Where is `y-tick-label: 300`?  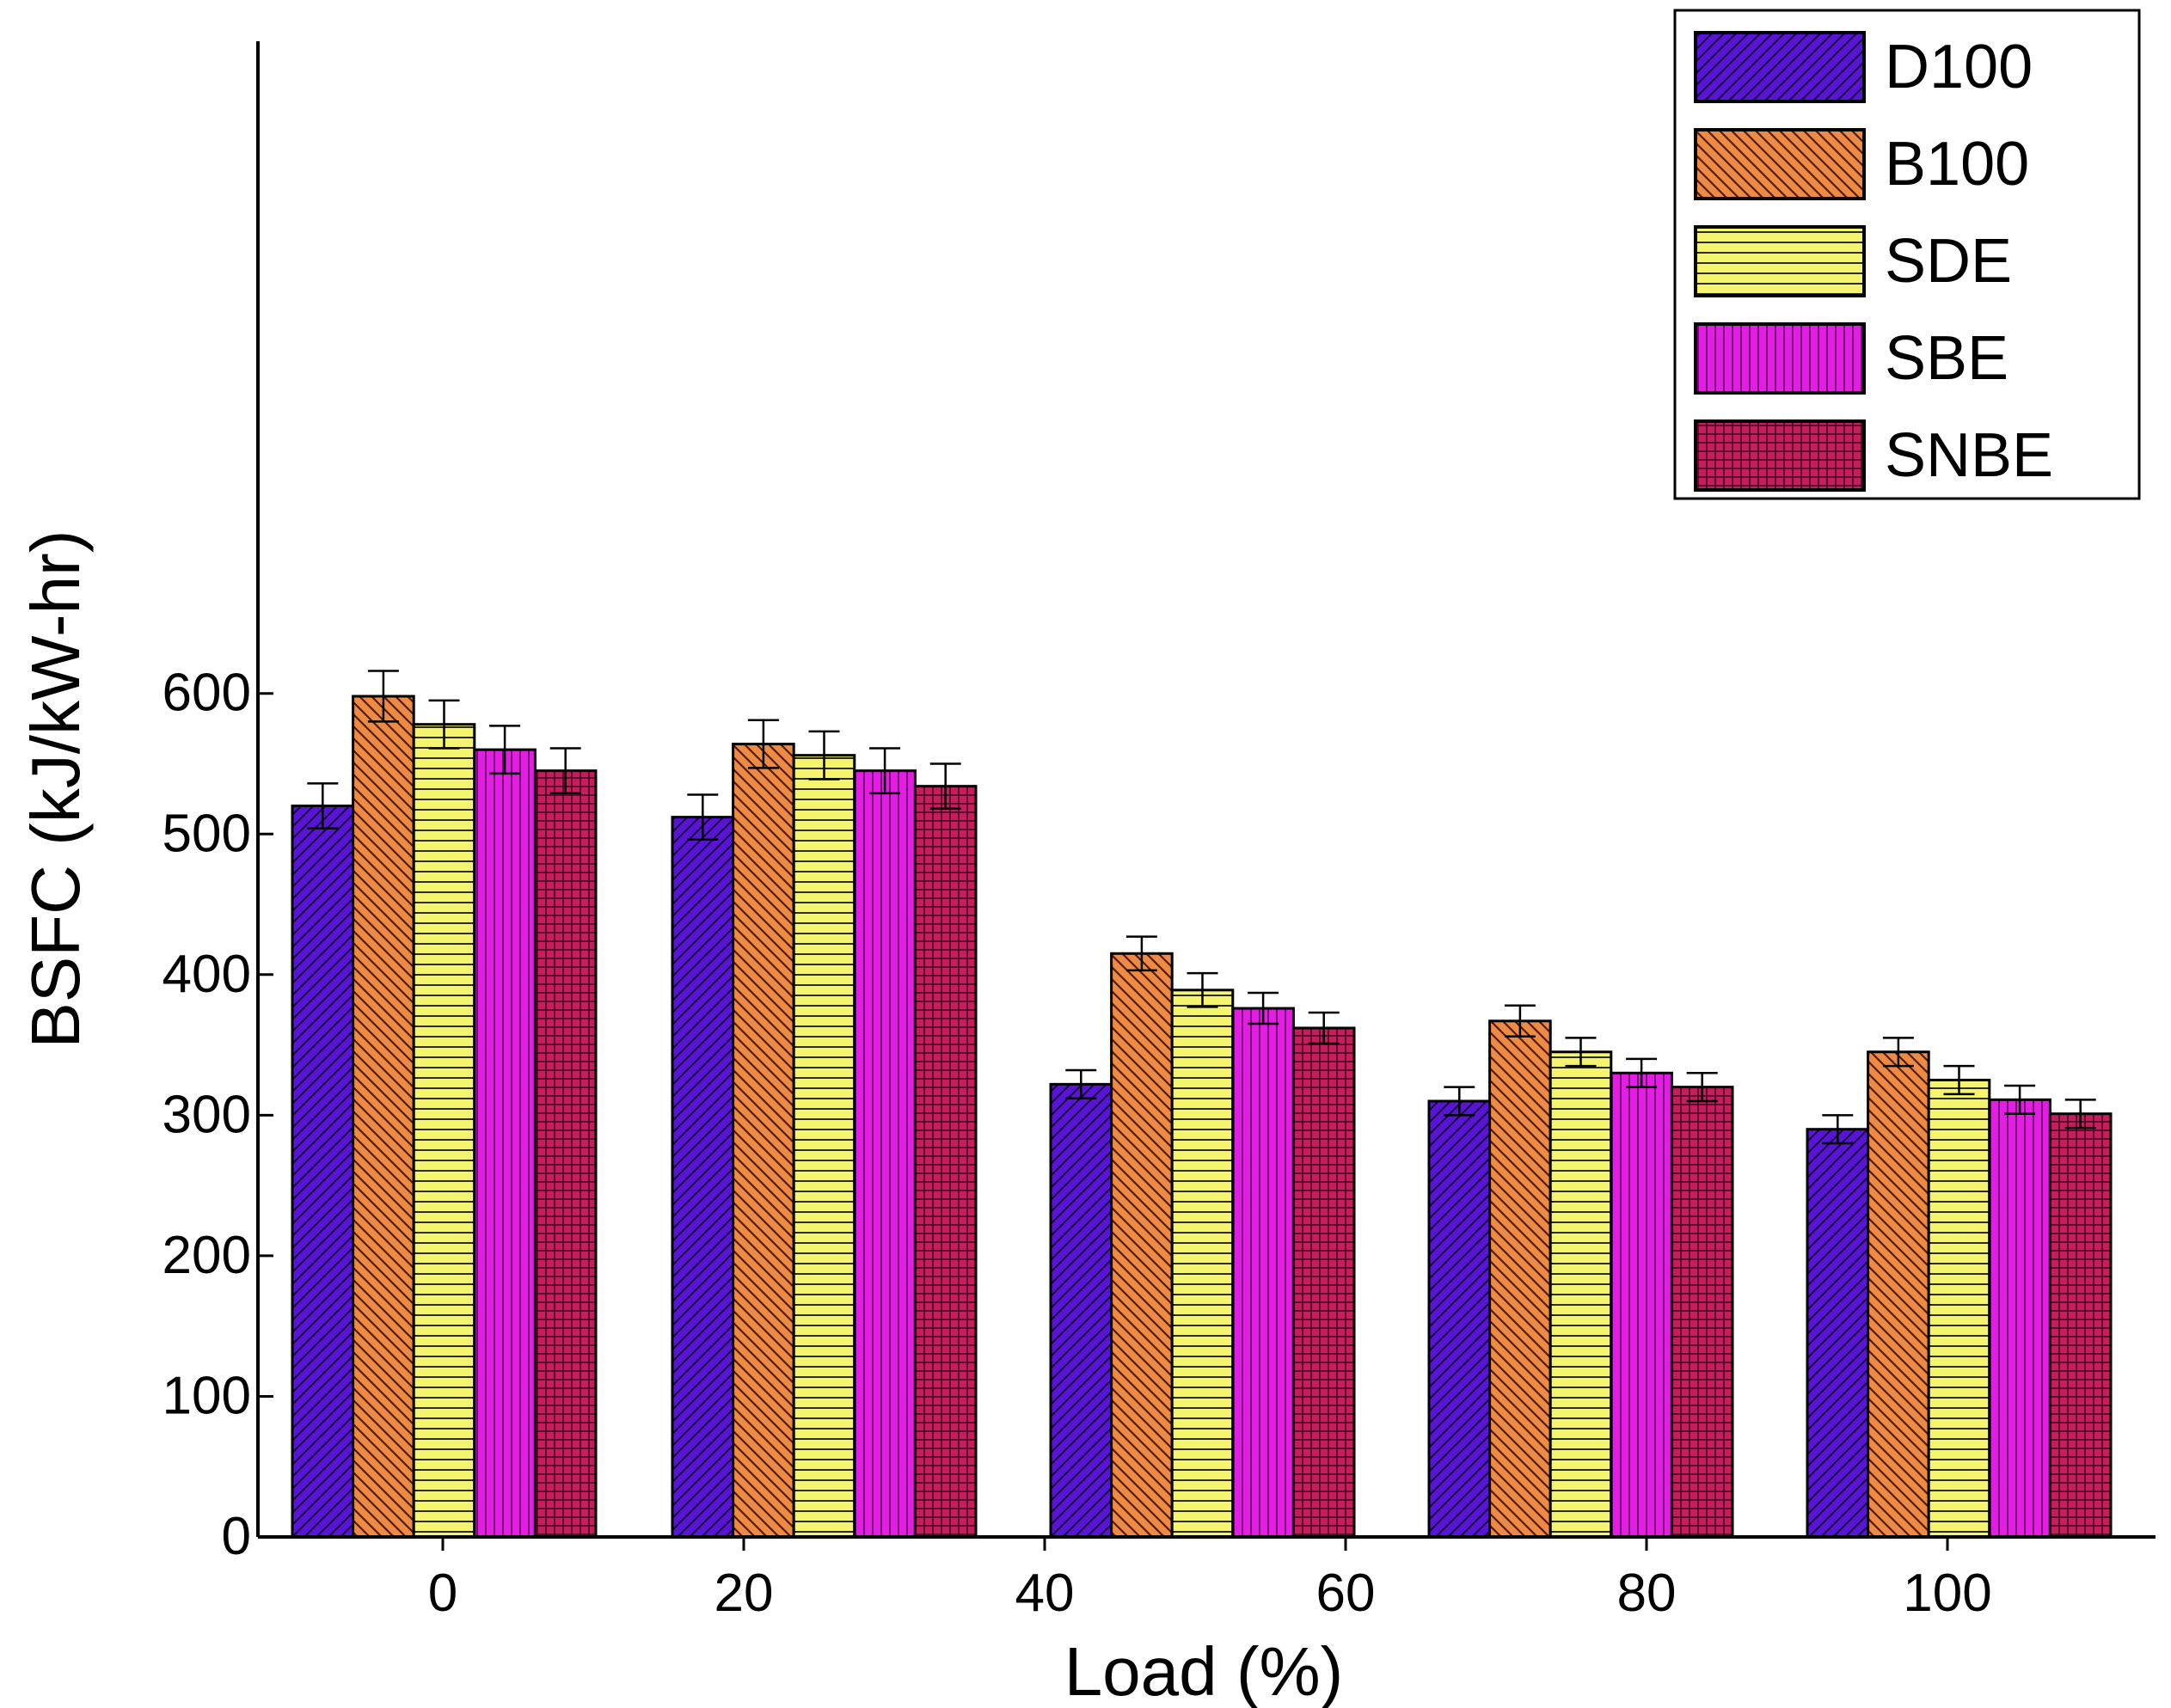
y-tick-label: 300 is located at coordinates (207, 1114).